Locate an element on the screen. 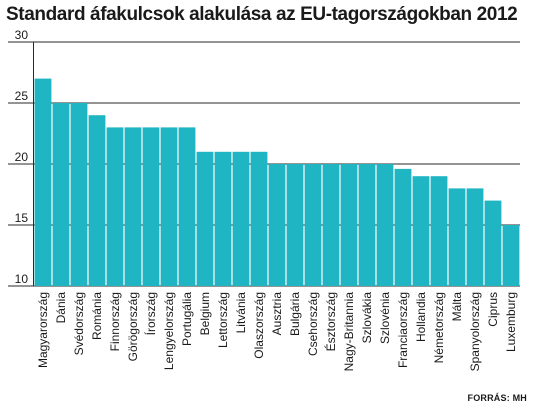  x-tick-label: Spanyolország is located at coordinates (475, 331).